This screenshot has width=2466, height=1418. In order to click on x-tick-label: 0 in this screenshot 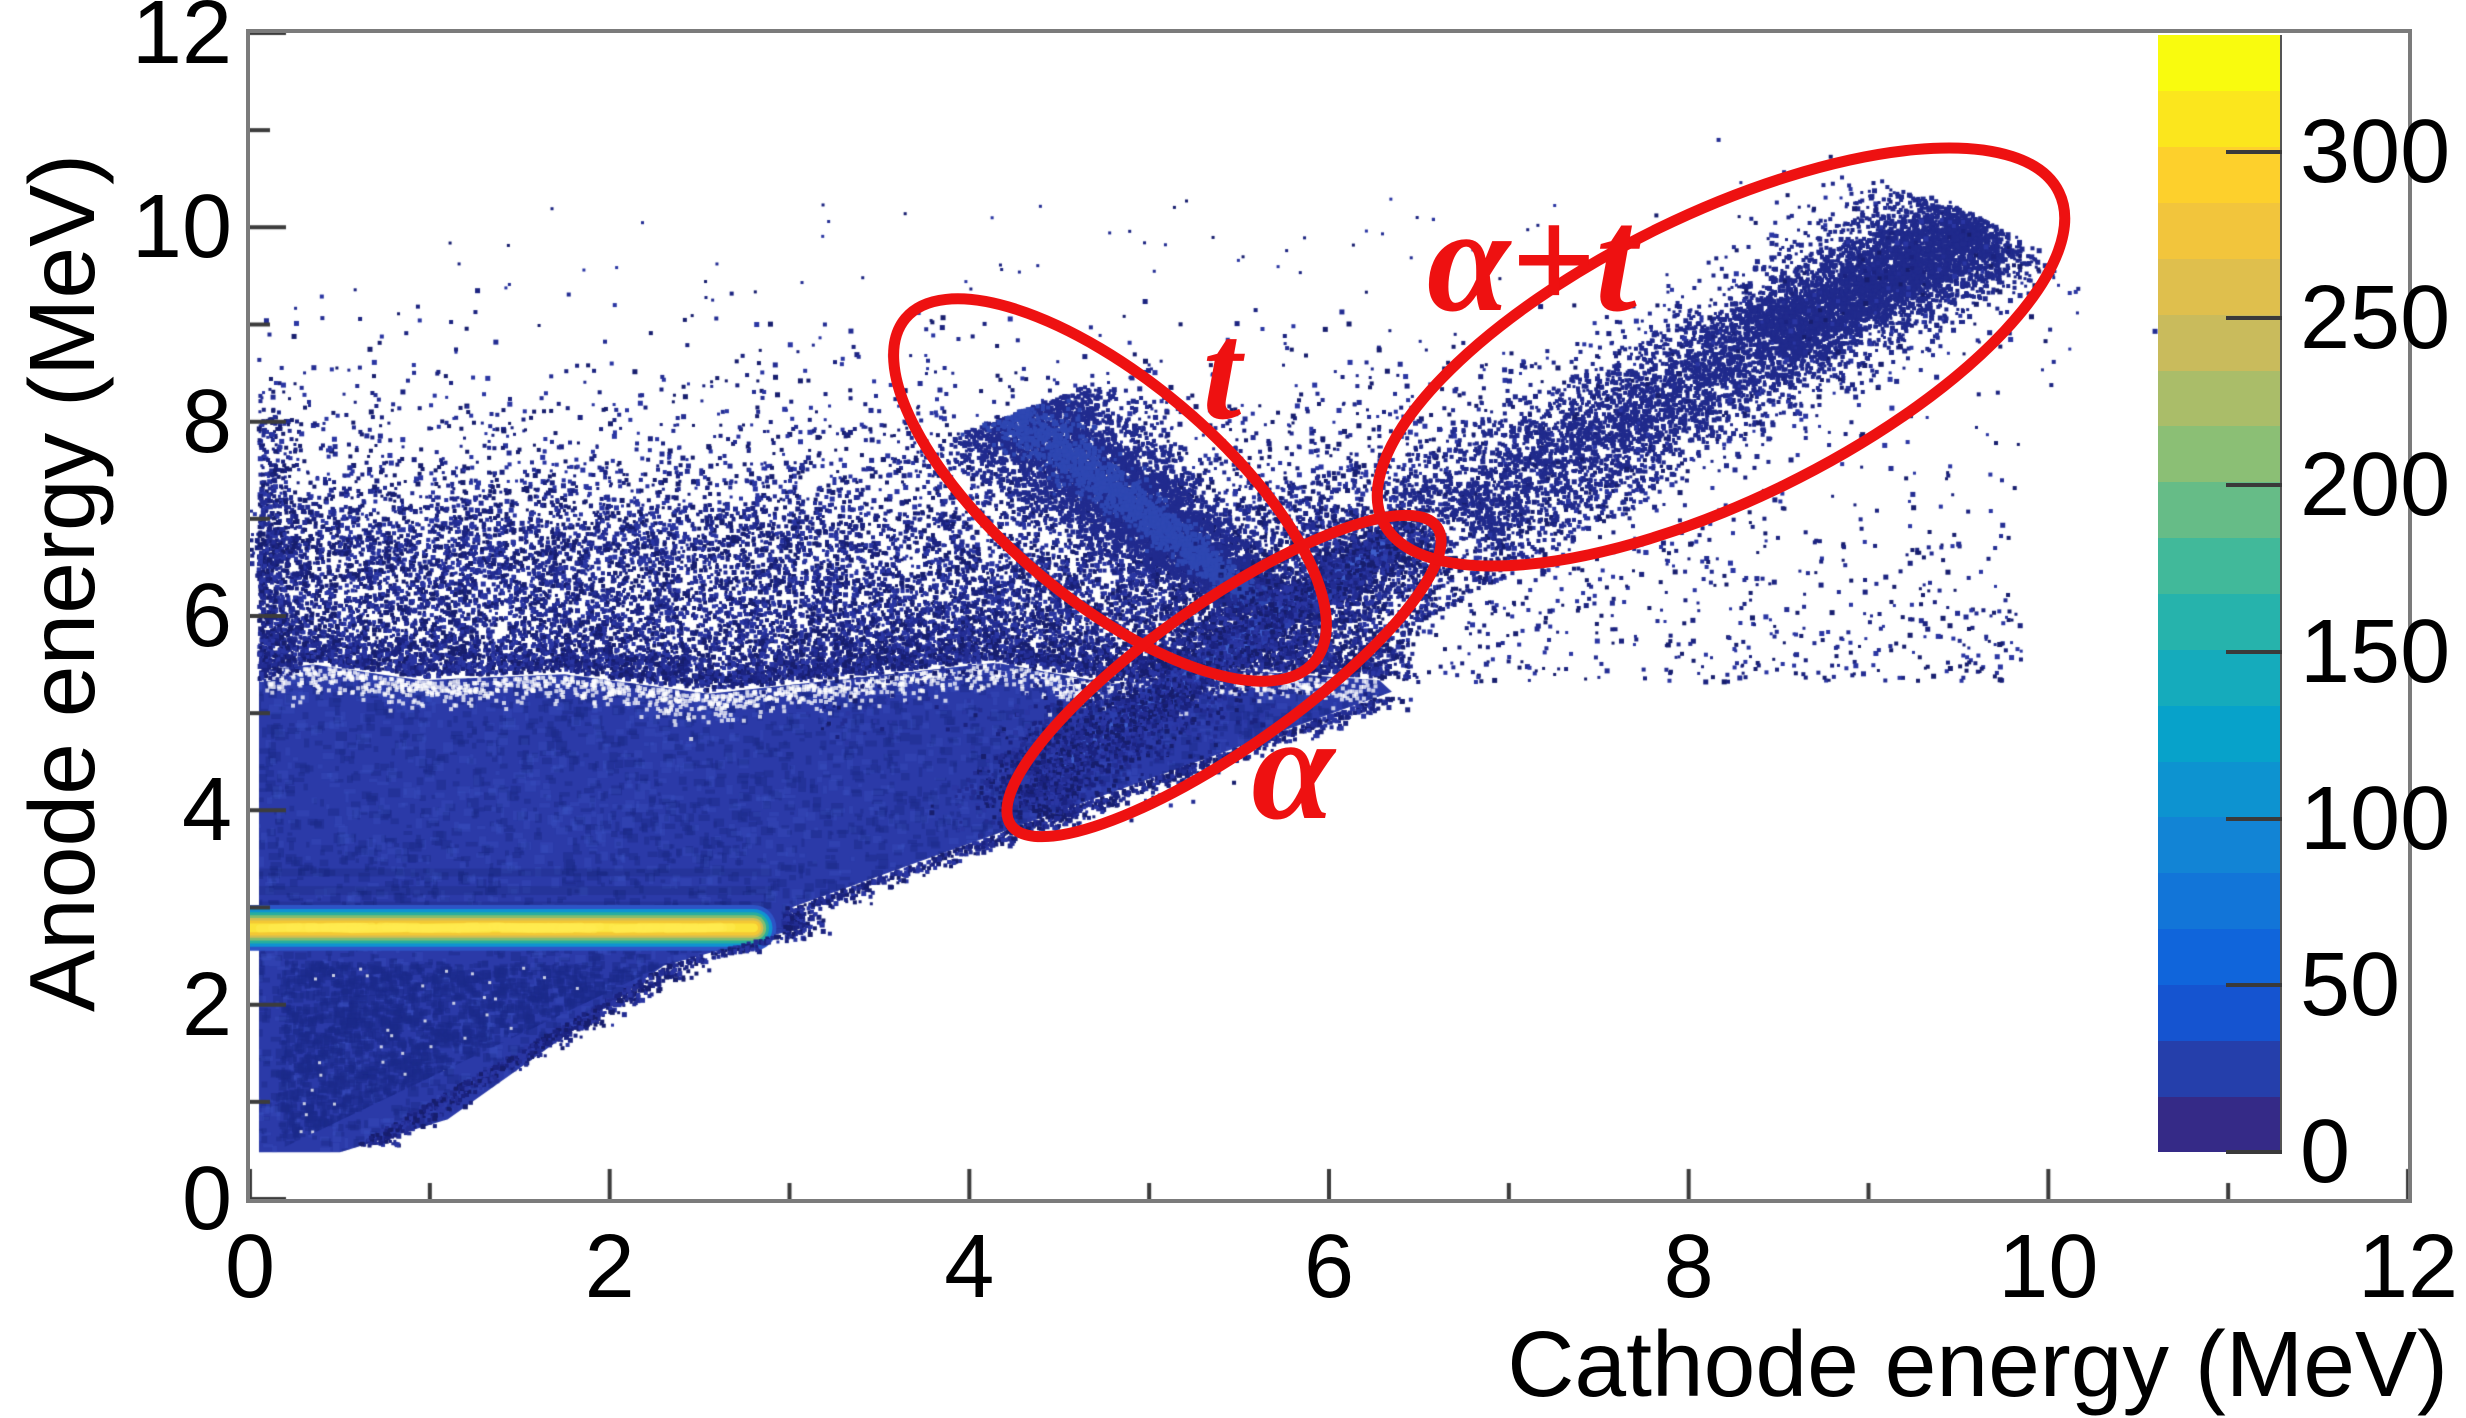, I will do `click(250, 1267)`.